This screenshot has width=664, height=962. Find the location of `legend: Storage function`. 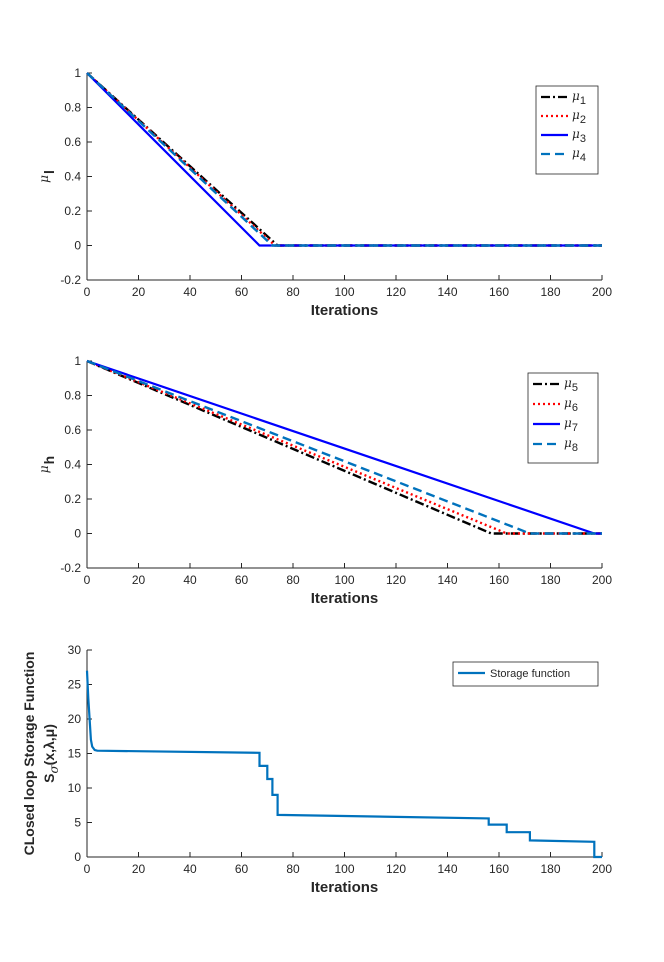

legend: Storage function is located at coordinates (525, 674).